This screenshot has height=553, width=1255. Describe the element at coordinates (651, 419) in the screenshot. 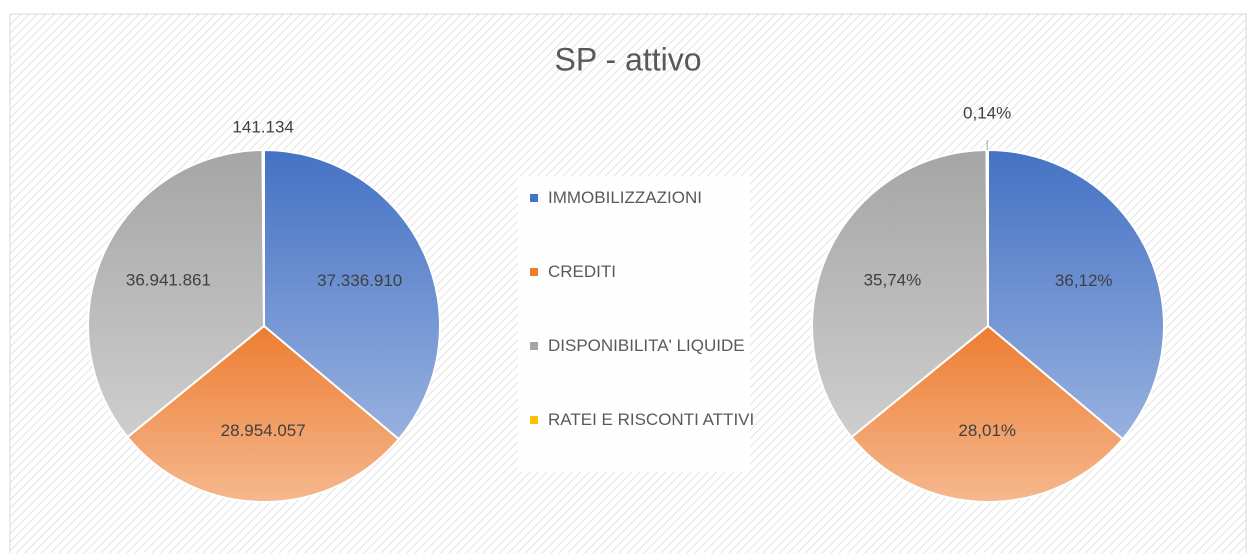

I see `legend-label: RATEI E RISCONTI ATTIVI` at that location.